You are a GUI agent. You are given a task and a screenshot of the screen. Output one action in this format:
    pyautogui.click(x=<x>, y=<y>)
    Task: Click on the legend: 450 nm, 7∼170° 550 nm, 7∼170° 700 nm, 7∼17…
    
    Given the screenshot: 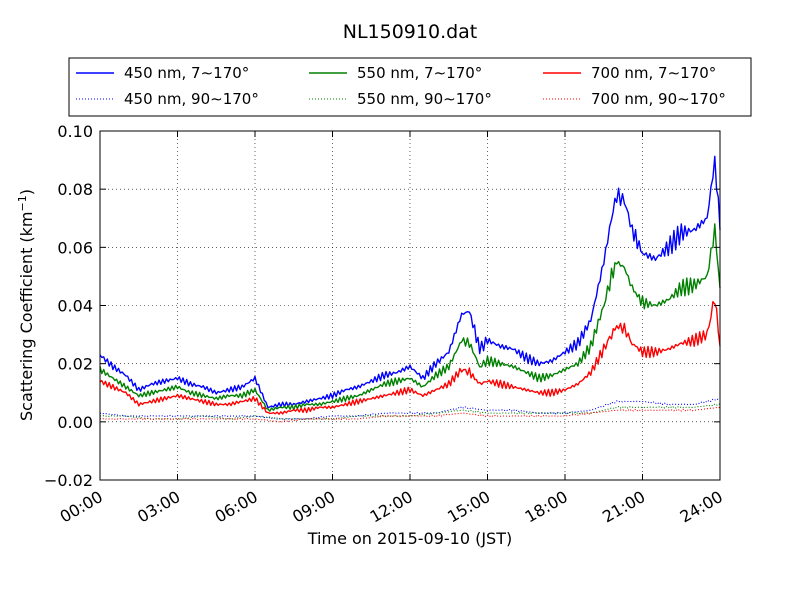 What is the action you would take?
    pyautogui.click(x=410, y=87)
    